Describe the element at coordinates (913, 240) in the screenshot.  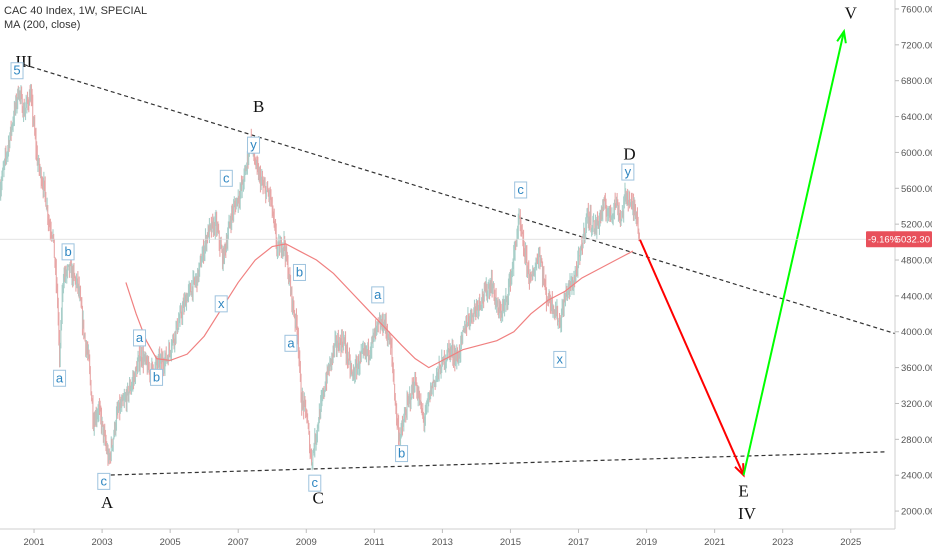
I see `price-value-label: 5032.30` at that location.